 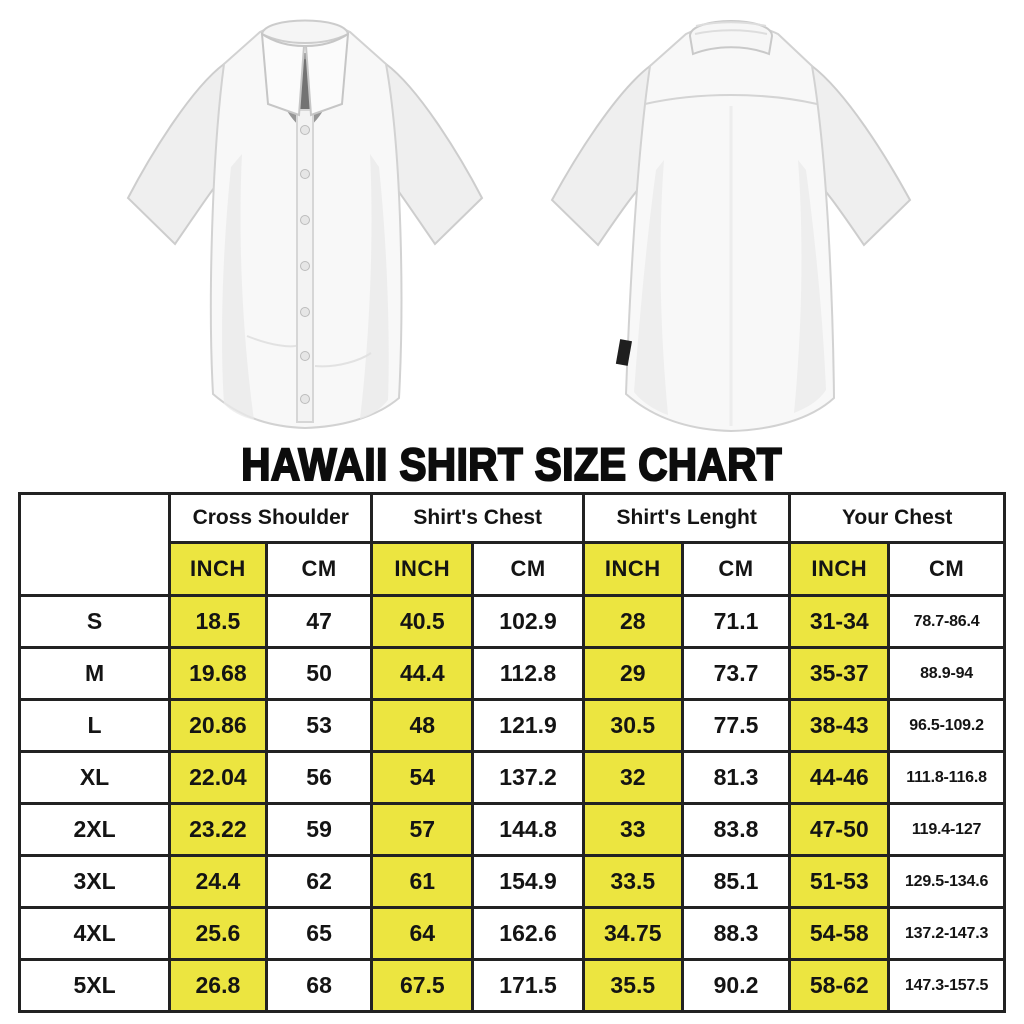 I want to click on value-cell: 35-37, so click(x=839, y=673).